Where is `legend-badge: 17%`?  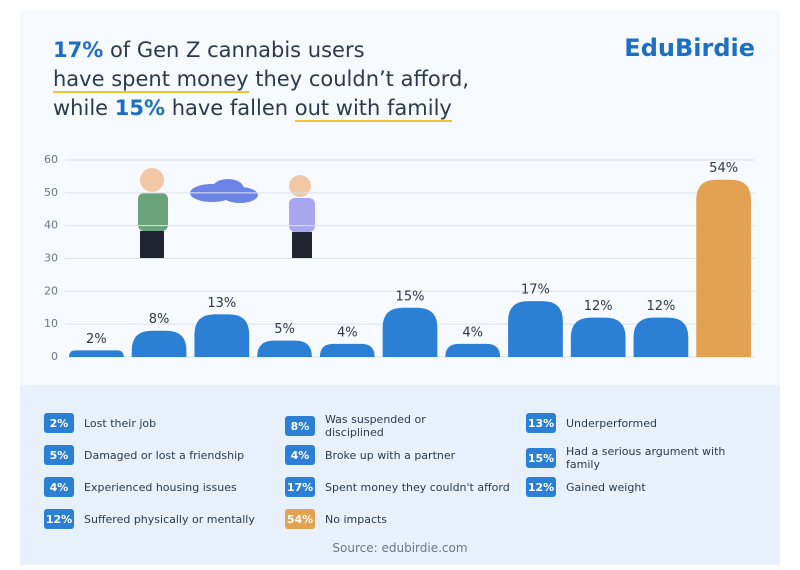
legend-badge: 17% is located at coordinates (300, 487).